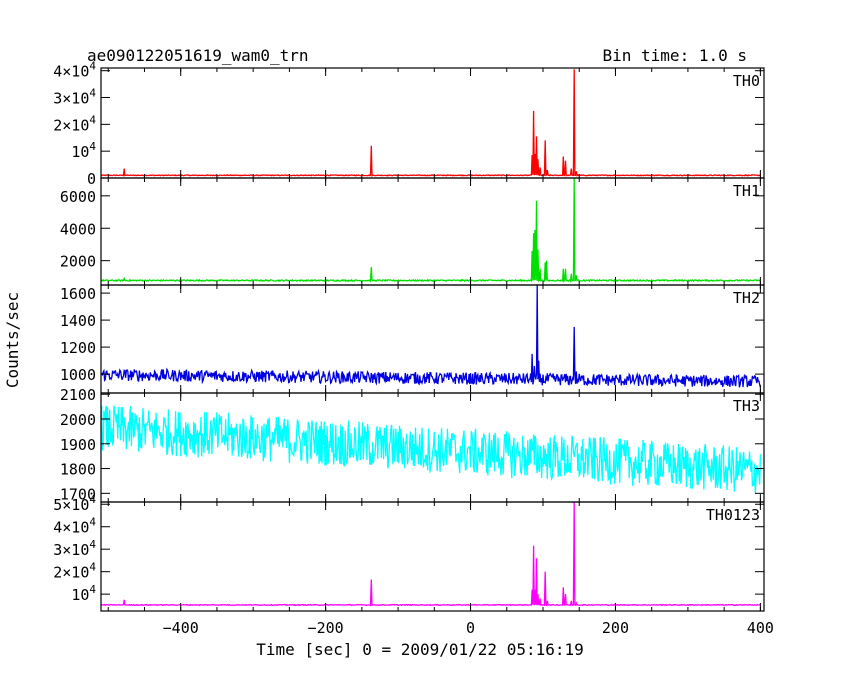 The width and height of the screenshot is (850, 680). I want to click on series-line-th1, so click(431, 231).